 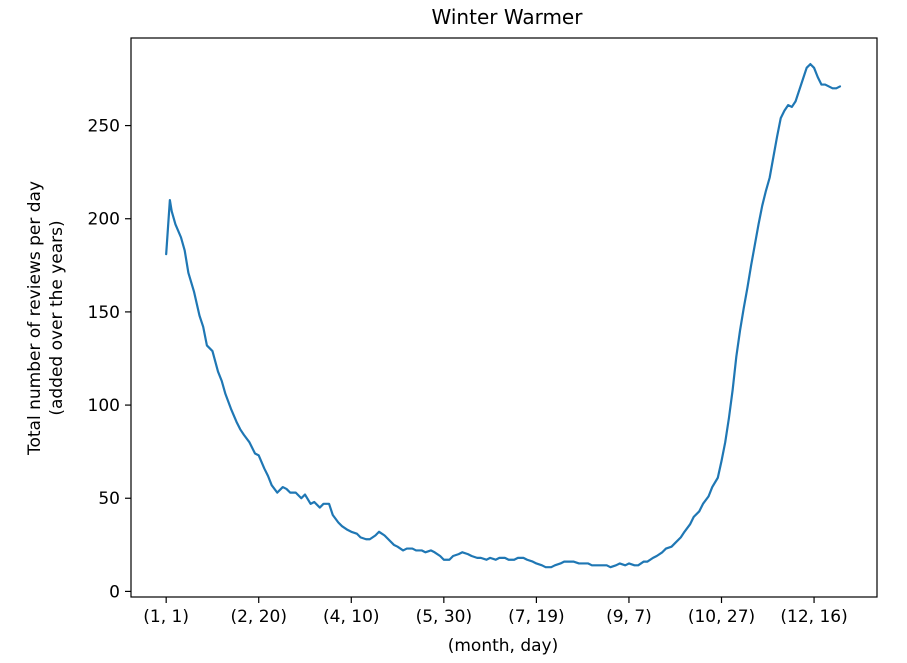 What do you see at coordinates (104, 406) in the screenshot?
I see `y-tick-label: 100` at bounding box center [104, 406].